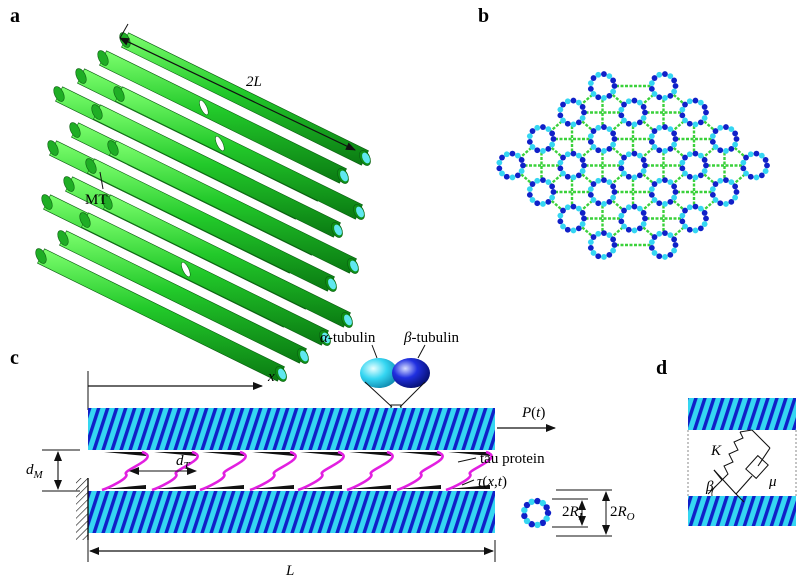 The width and height of the screenshot is (802, 581). What do you see at coordinates (35, 471) in the screenshot?
I see `dm-label: dM` at bounding box center [35, 471].